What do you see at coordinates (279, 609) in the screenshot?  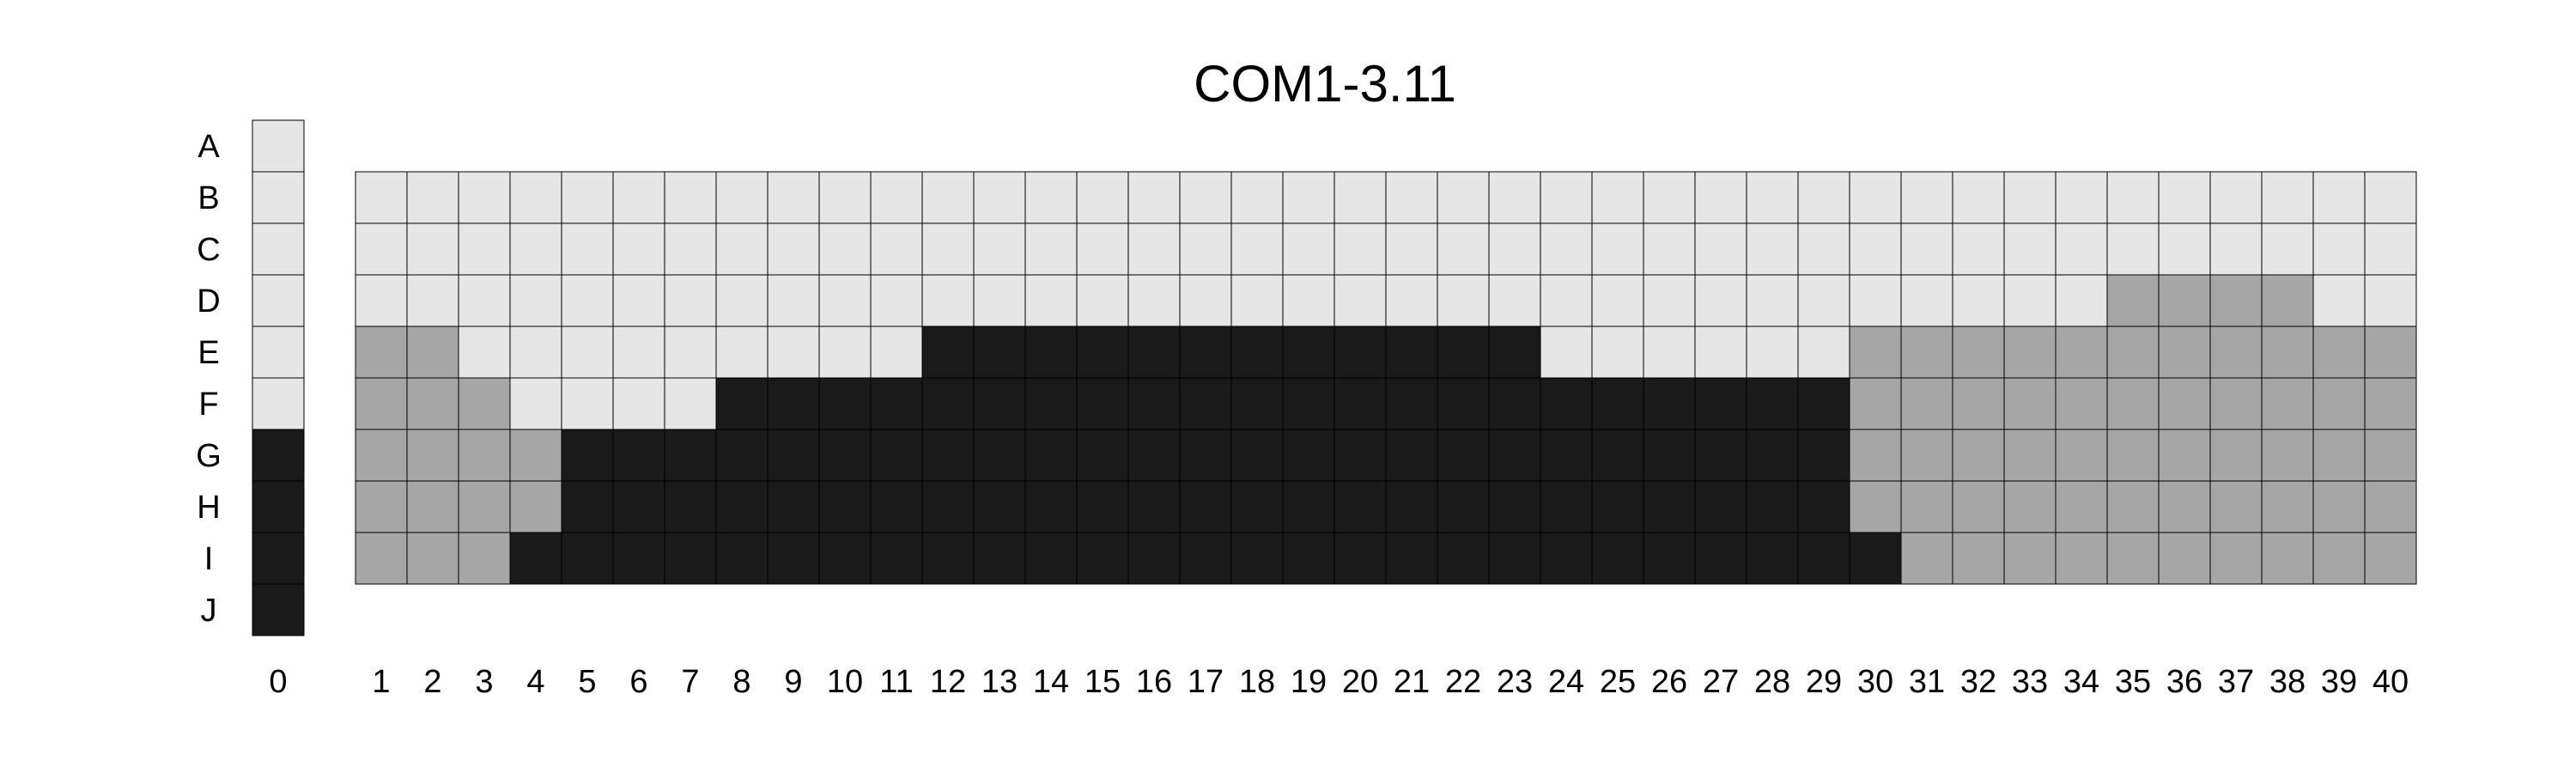 I see `legend-cell-J` at bounding box center [279, 609].